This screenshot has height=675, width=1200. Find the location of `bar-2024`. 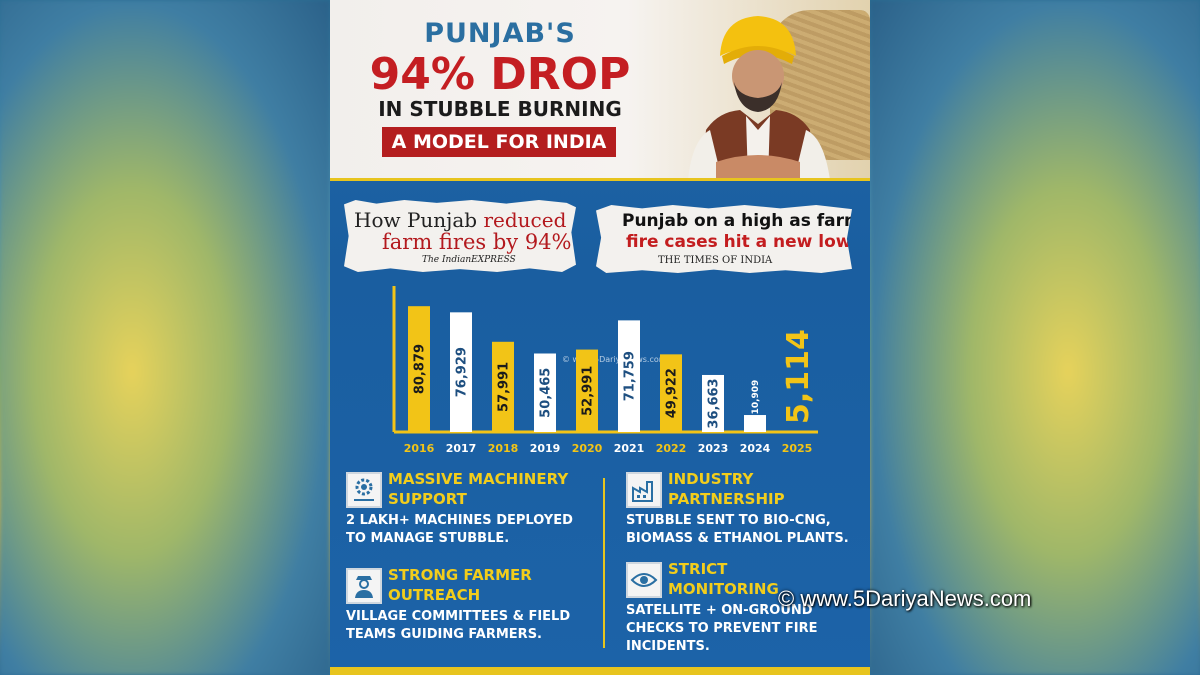

bar-2024 is located at coordinates (755, 423).